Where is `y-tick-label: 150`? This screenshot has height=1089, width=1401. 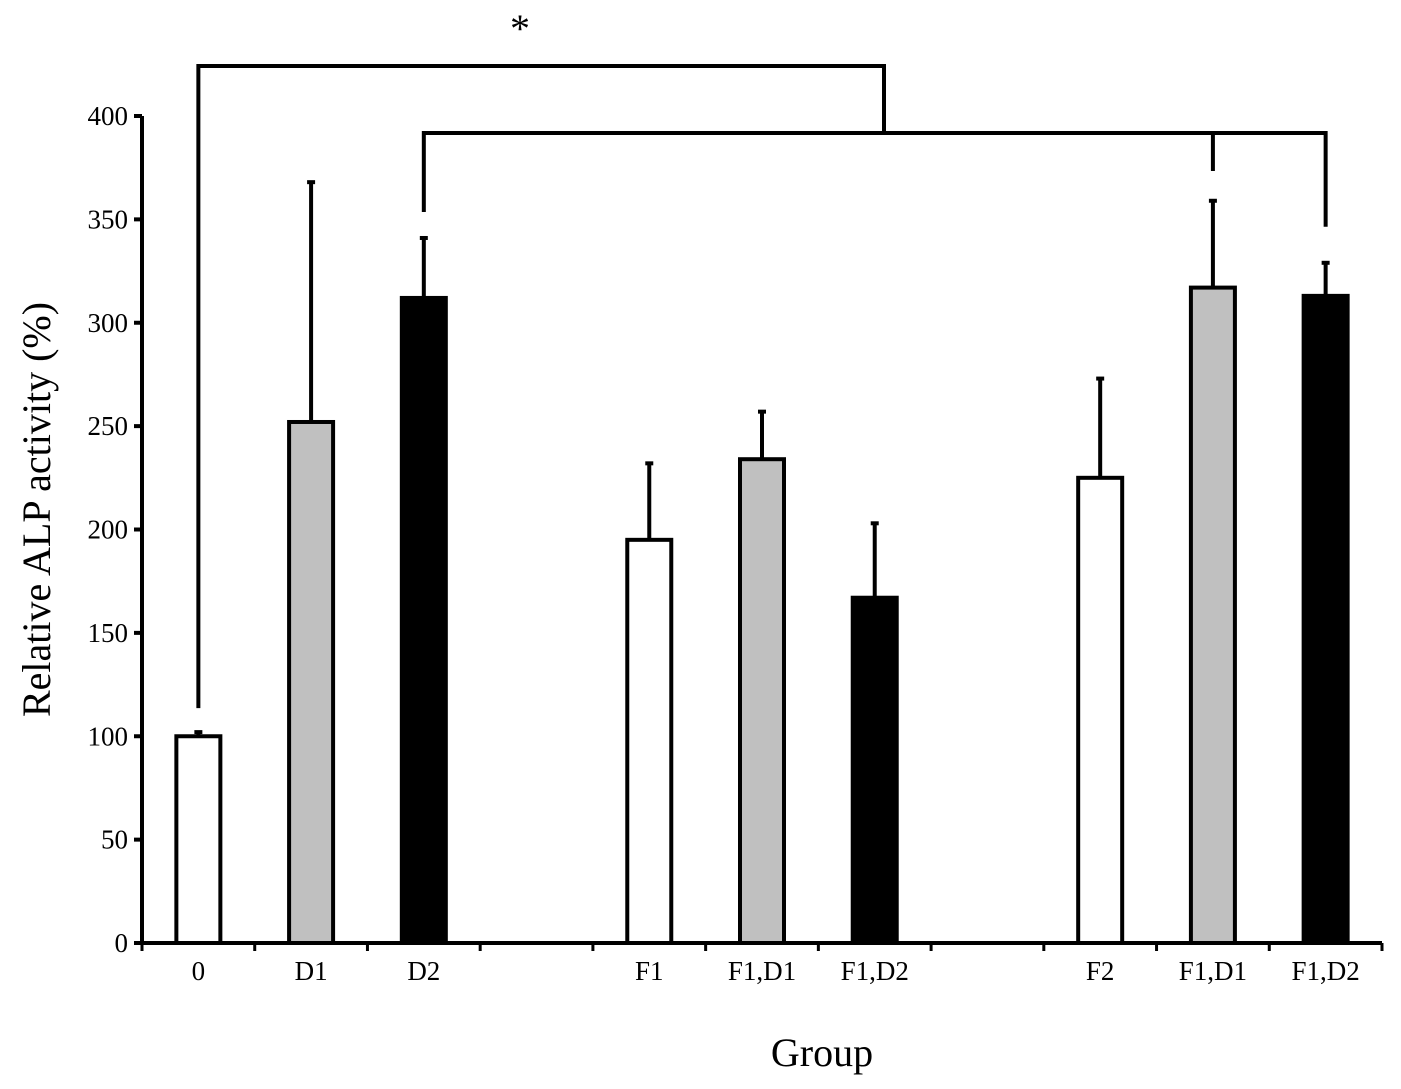 y-tick-label: 150 is located at coordinates (108, 633).